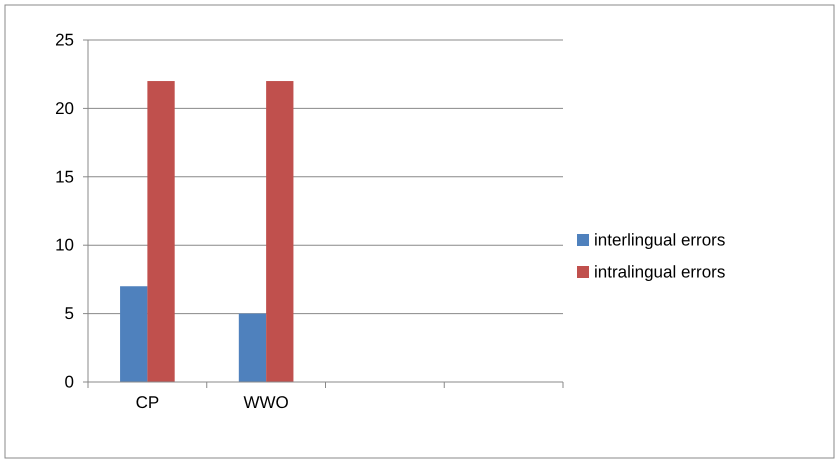 This screenshot has height=463, width=839. I want to click on y-tick-label: 10, so click(64, 245).